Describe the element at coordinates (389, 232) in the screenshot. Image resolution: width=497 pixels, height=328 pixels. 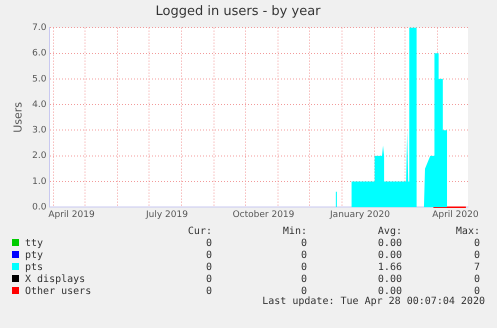
I see `text: Avg:` at that location.